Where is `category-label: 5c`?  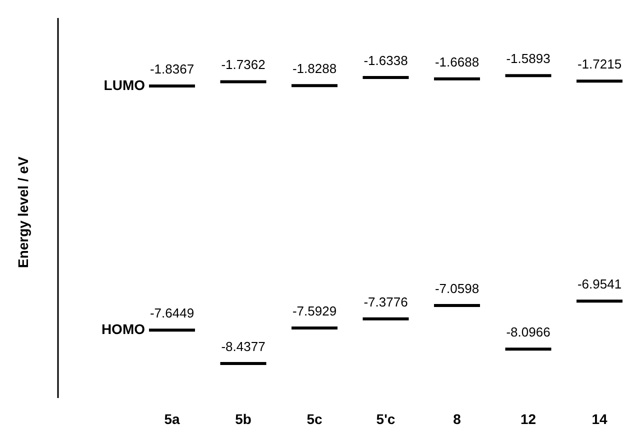 category-label: 5c is located at coordinates (314, 418).